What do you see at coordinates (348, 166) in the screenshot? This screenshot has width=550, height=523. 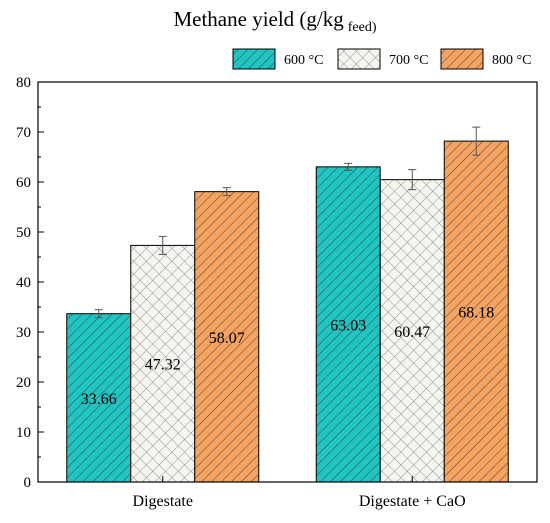 I see `error-bar-digestate-cao-600-c` at bounding box center [348, 166].